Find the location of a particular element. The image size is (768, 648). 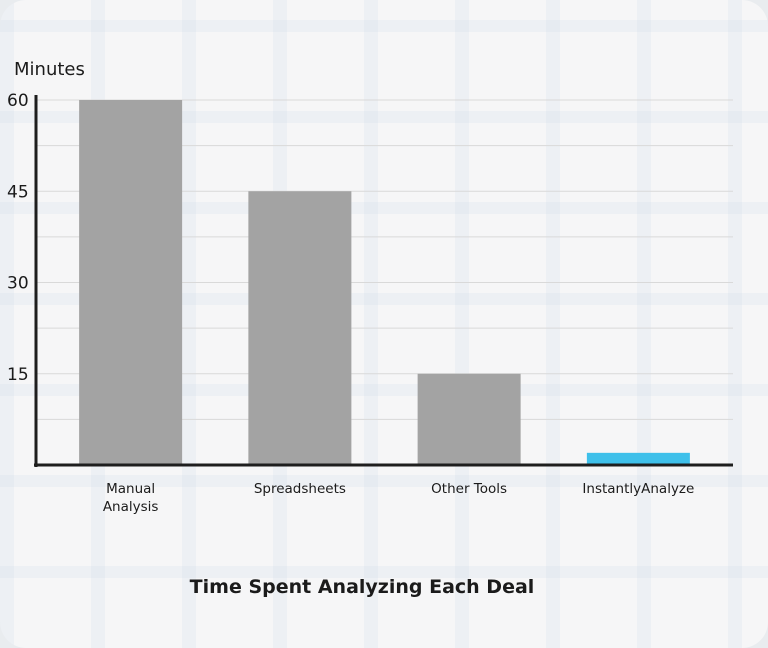

y-tick-label: 15 is located at coordinates (18, 375).